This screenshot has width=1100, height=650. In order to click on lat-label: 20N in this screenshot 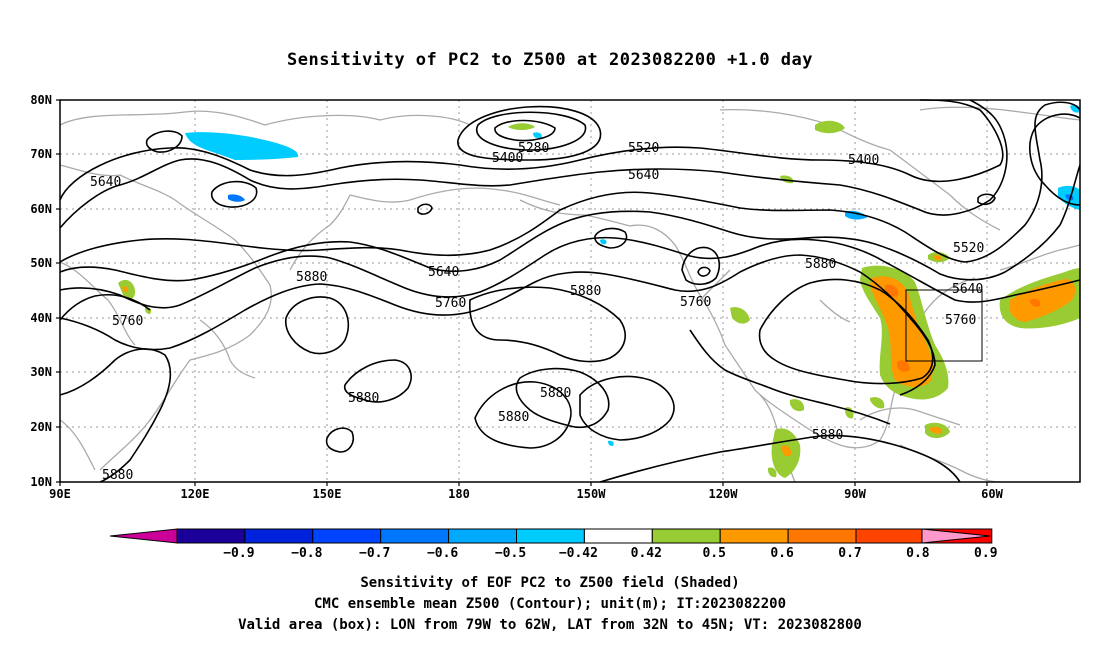, I will do `click(41, 427)`.